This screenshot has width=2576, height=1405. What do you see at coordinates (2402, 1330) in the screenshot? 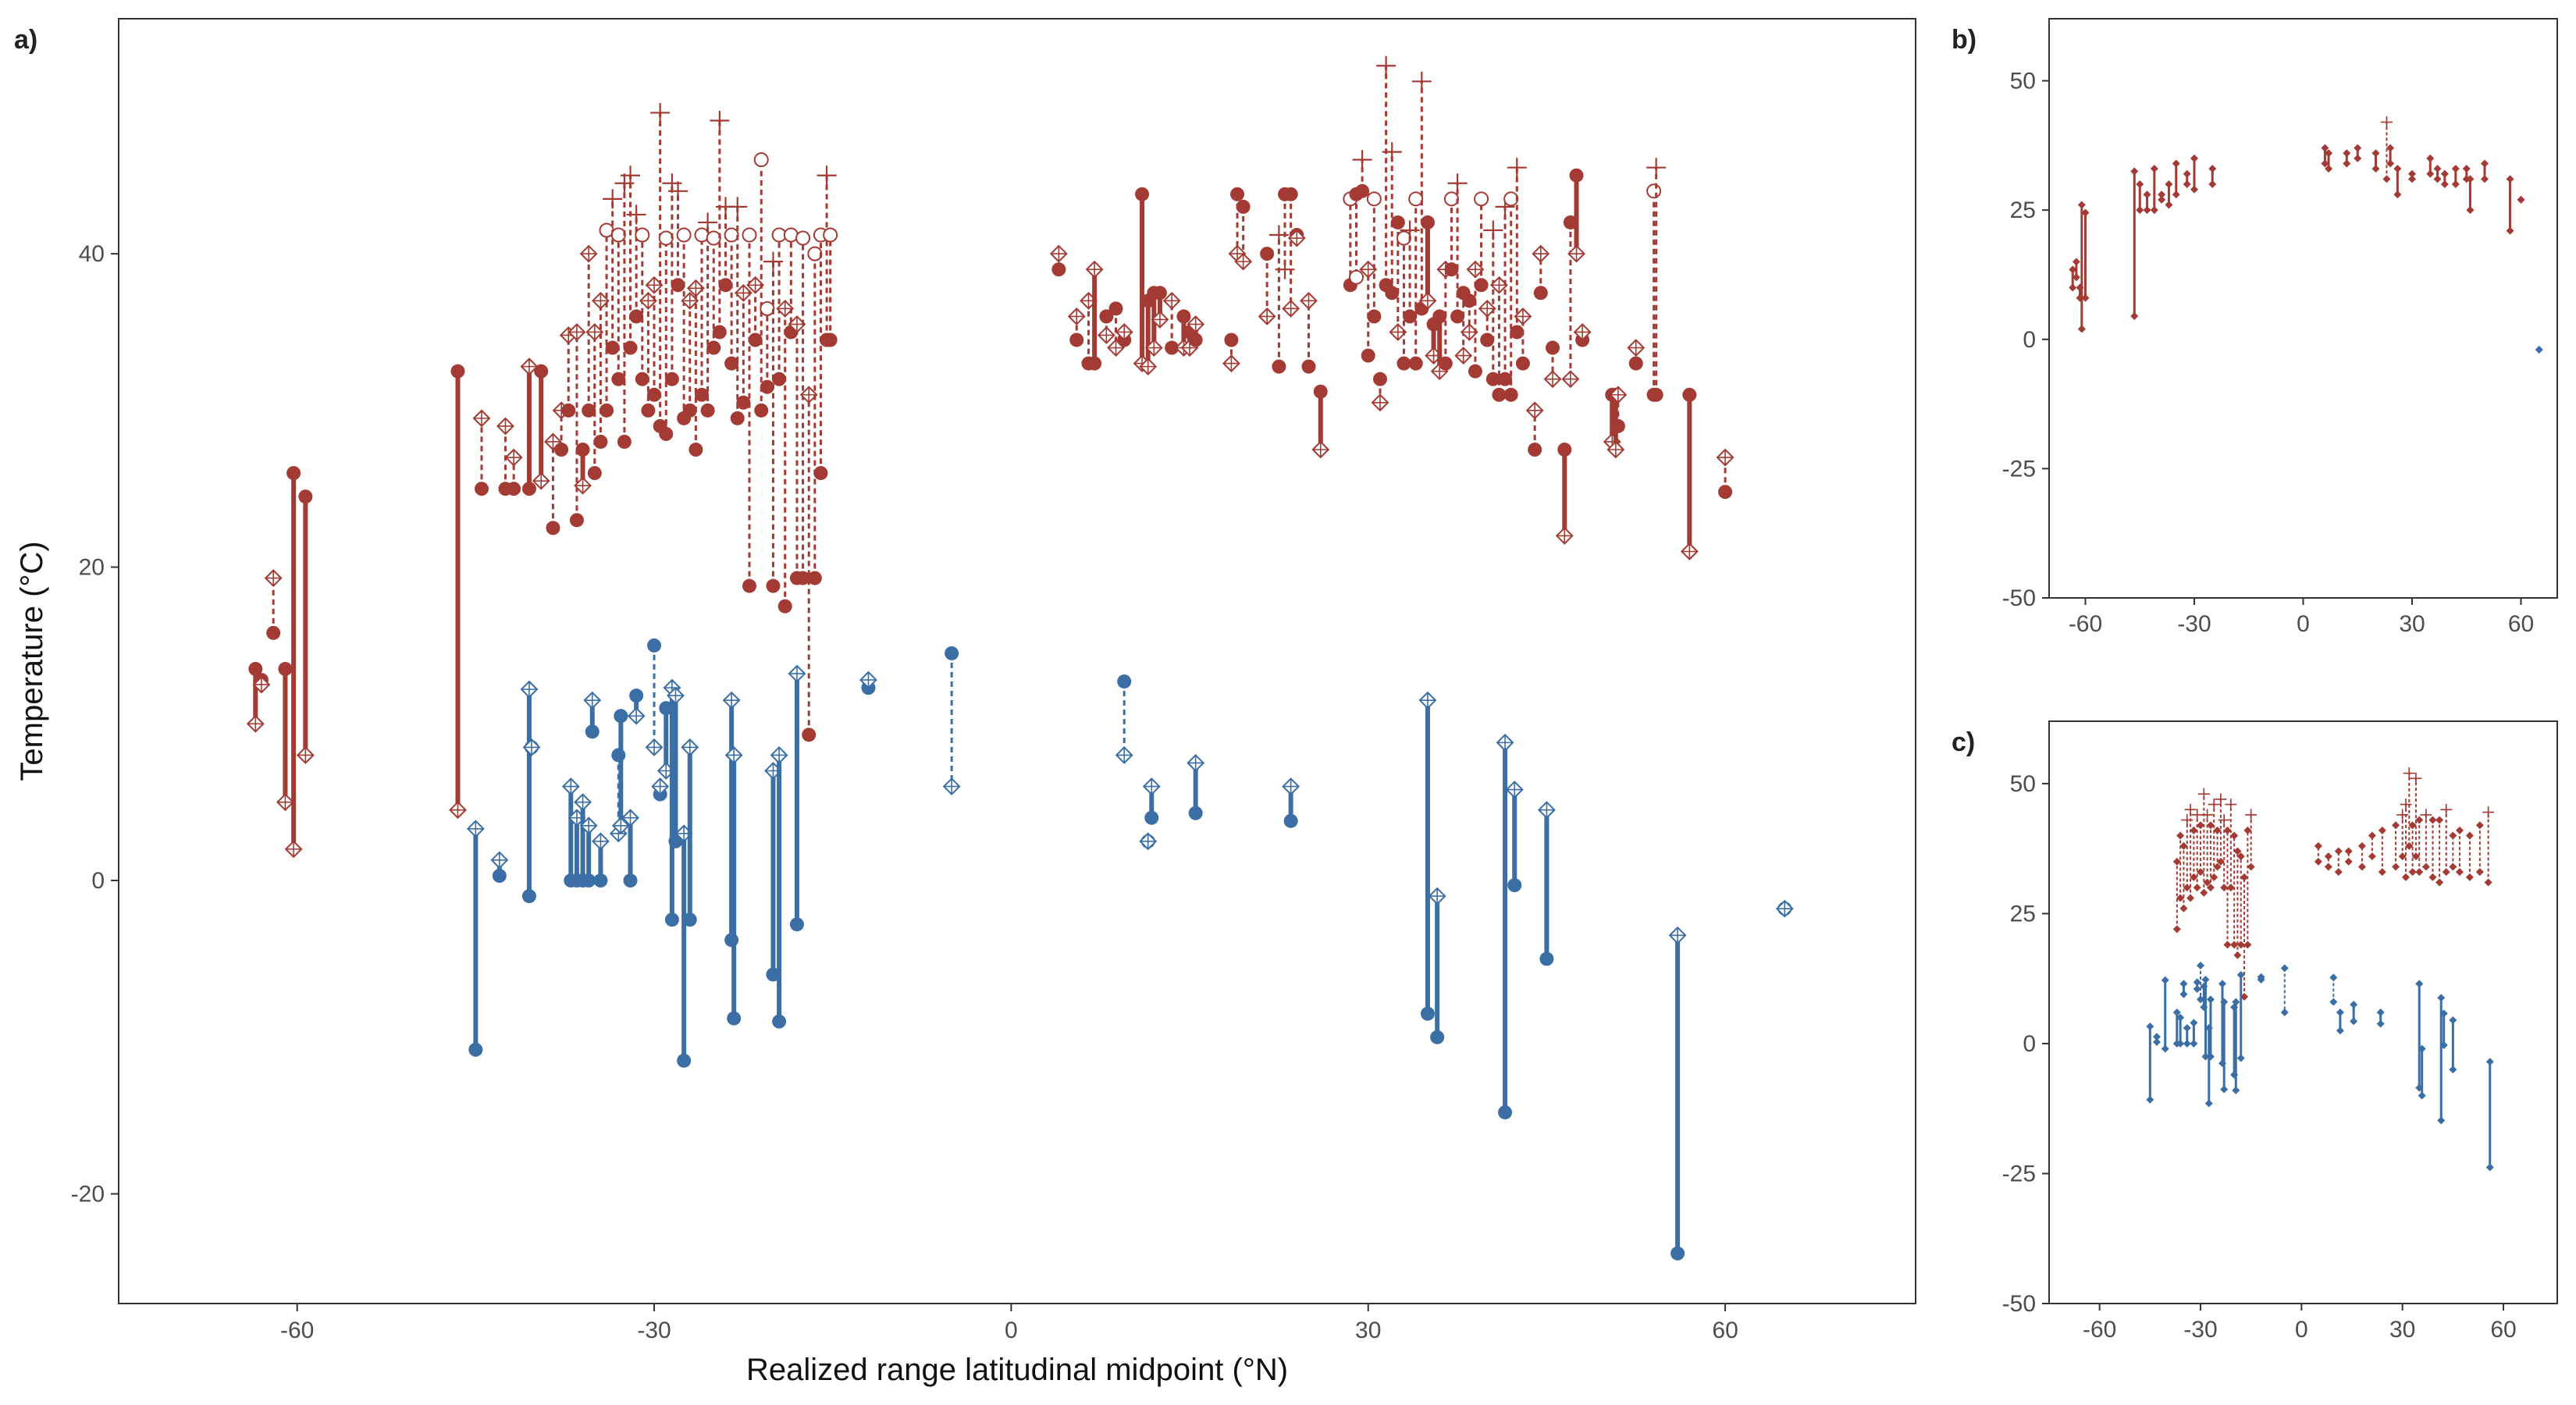
I see `x-tick-label: 30` at bounding box center [2402, 1330].